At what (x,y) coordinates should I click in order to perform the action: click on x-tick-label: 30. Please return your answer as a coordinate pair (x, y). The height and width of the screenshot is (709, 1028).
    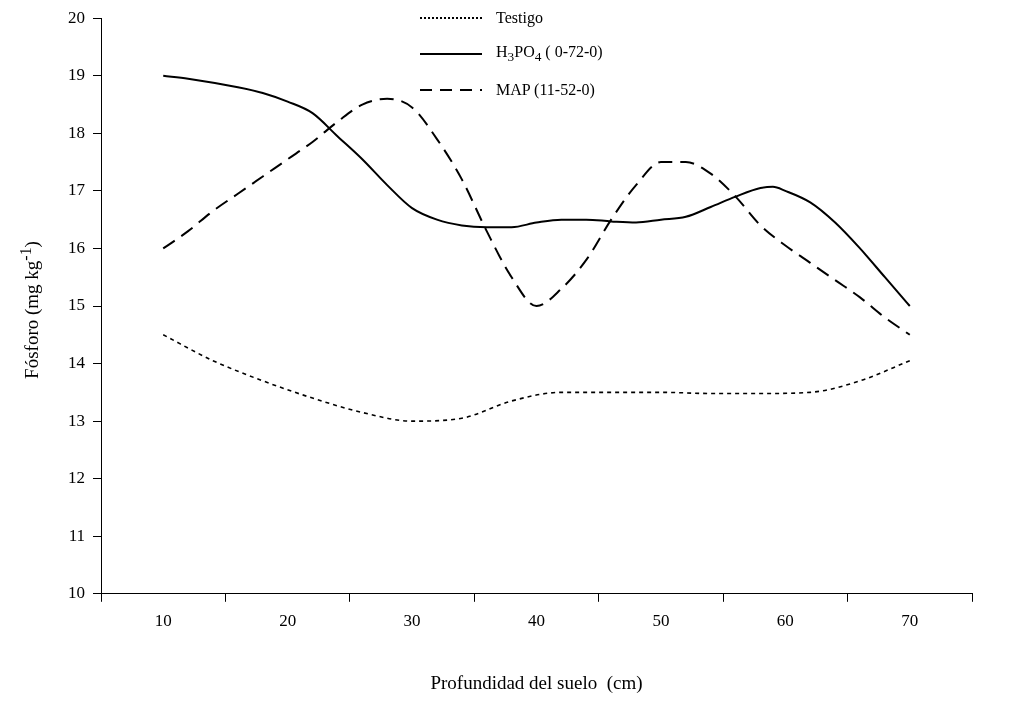
    Looking at the image, I should click on (412, 621).